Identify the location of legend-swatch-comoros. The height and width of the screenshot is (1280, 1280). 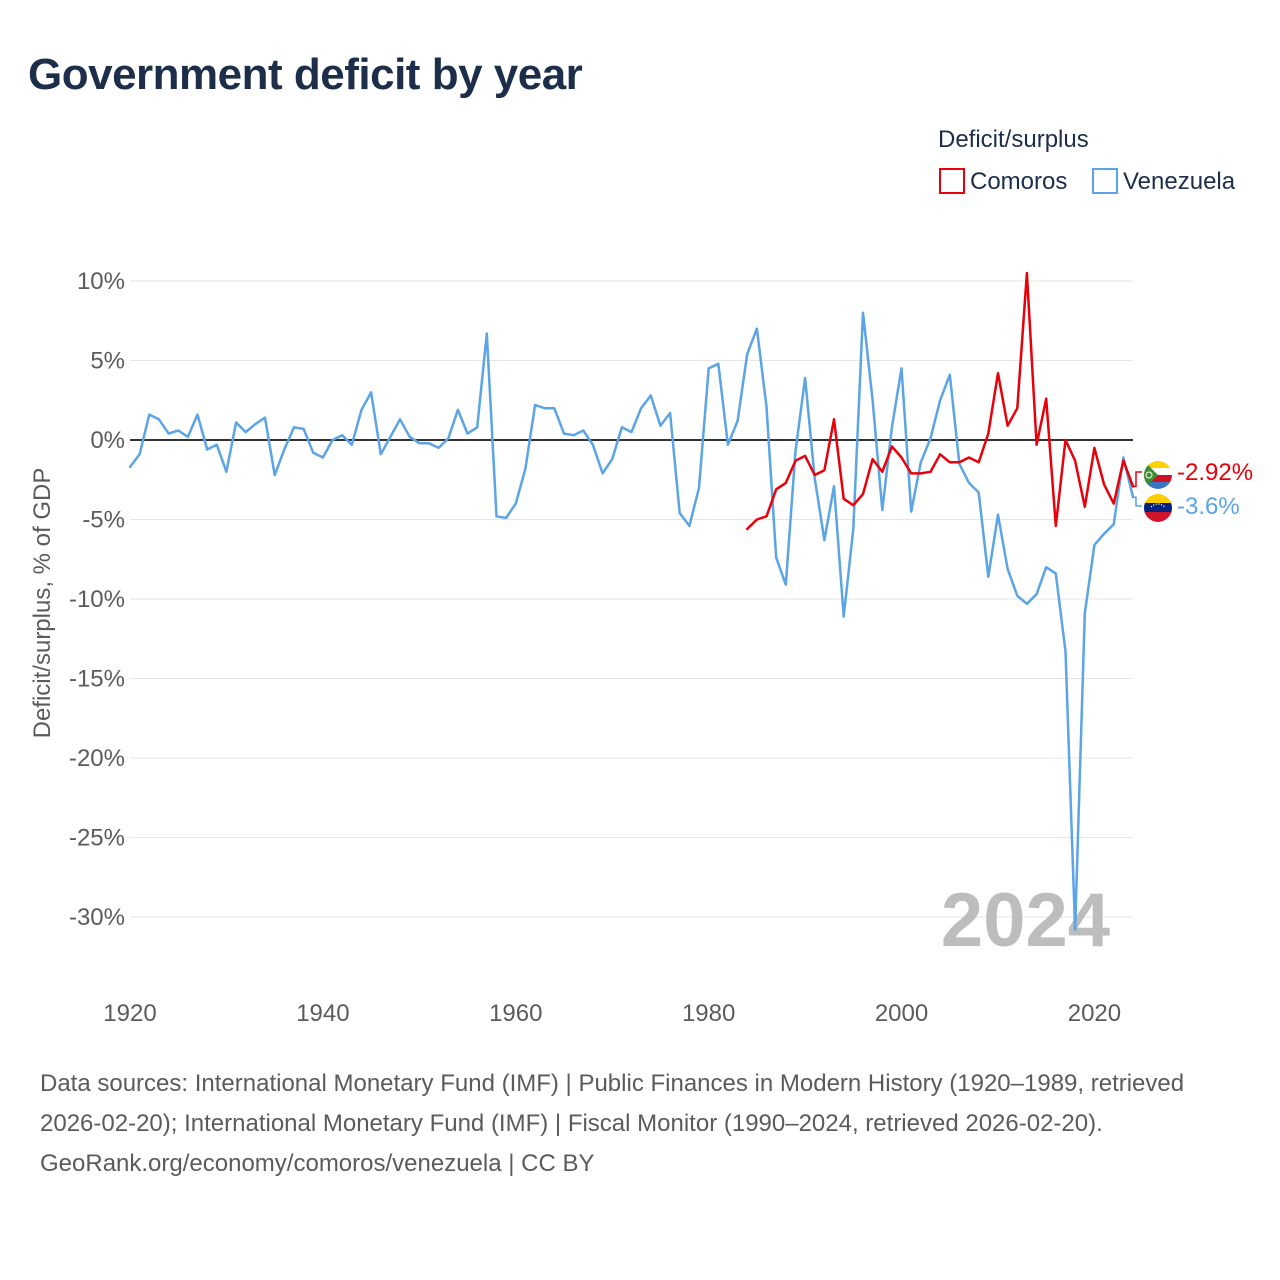
(952, 181).